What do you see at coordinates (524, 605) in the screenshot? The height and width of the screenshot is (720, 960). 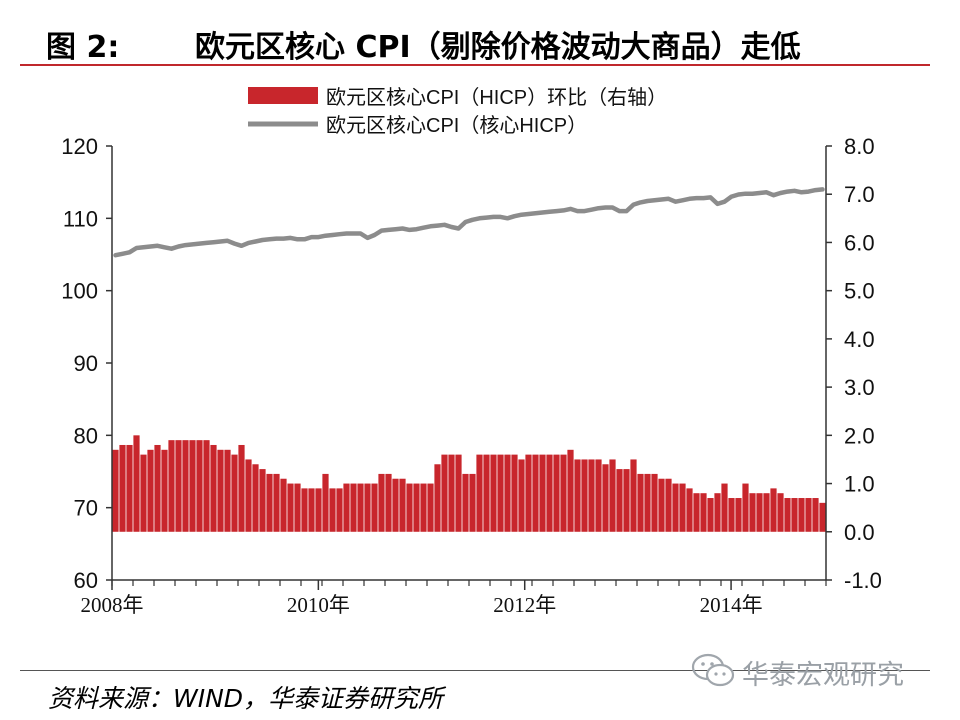 I see `x-tick-label: 2012年` at bounding box center [524, 605].